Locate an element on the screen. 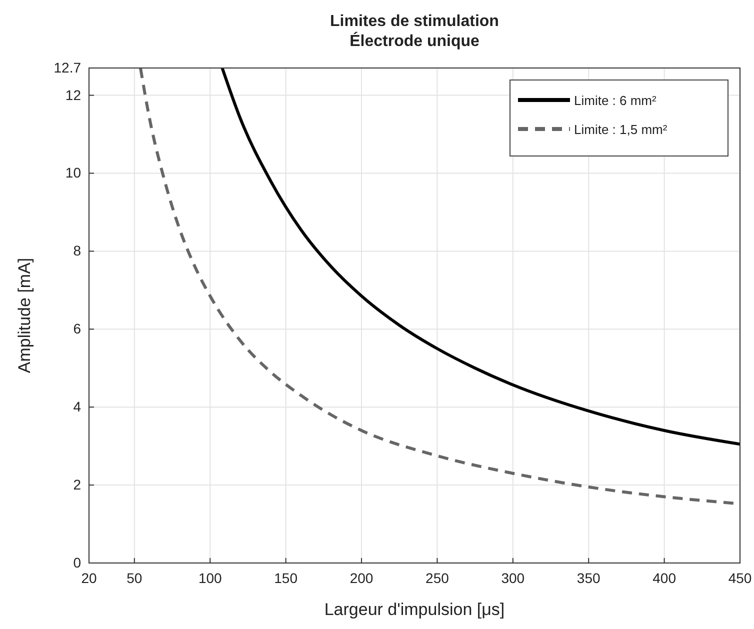  y-tick-label: 12 is located at coordinates (73, 94).